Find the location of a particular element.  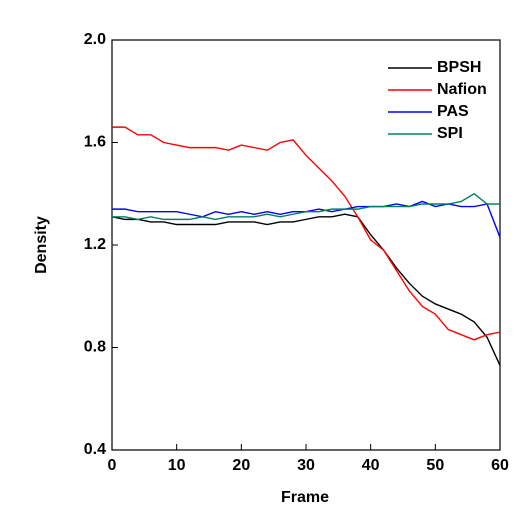

x-tick-label: 10 is located at coordinates (177, 465).